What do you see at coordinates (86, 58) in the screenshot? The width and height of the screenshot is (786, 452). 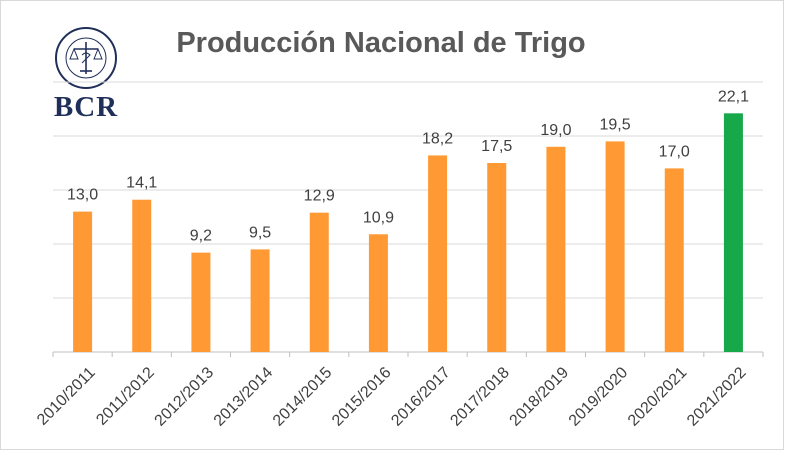 I see `seal-icon` at bounding box center [86, 58].